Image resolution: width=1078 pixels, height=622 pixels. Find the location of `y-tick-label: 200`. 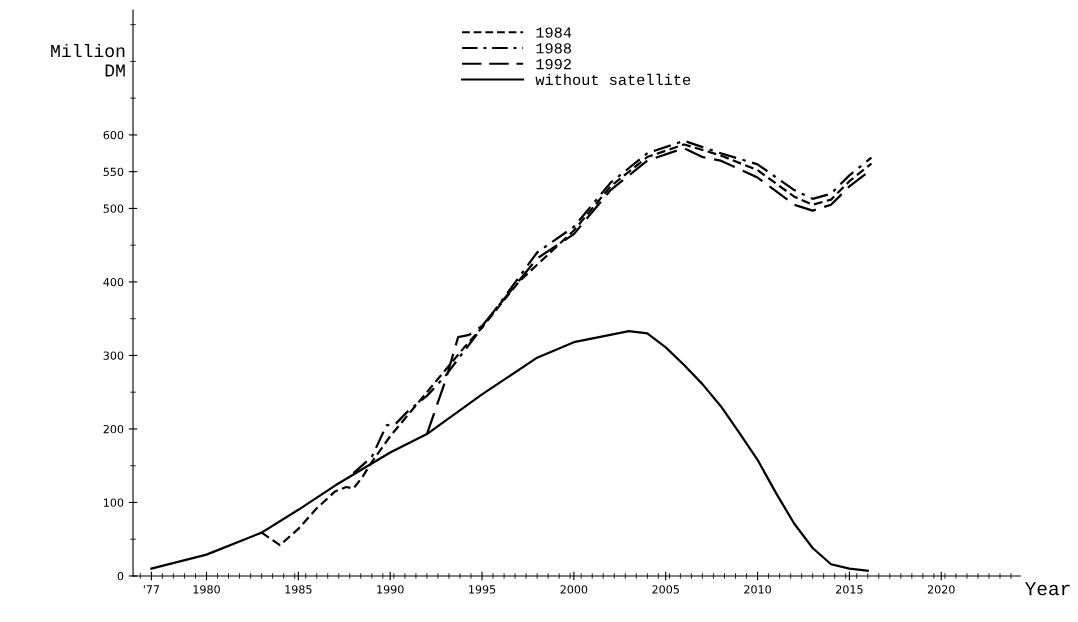

y-tick-label: 200 is located at coordinates (113, 429).